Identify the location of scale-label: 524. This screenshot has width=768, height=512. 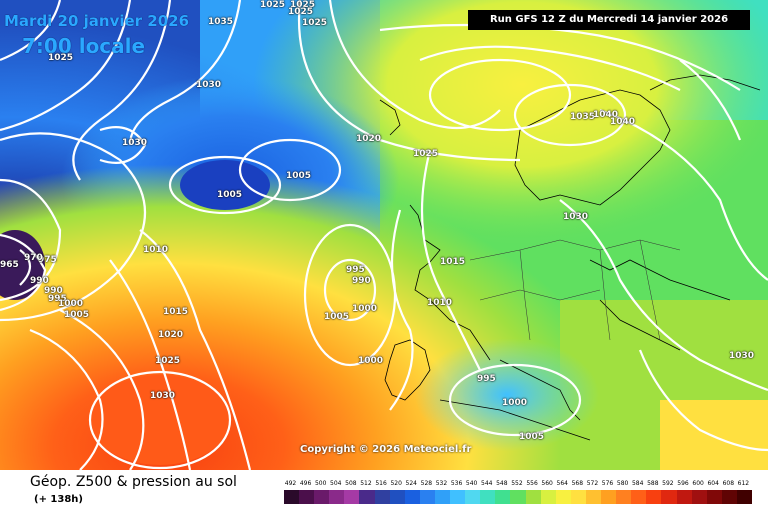
(411, 483).